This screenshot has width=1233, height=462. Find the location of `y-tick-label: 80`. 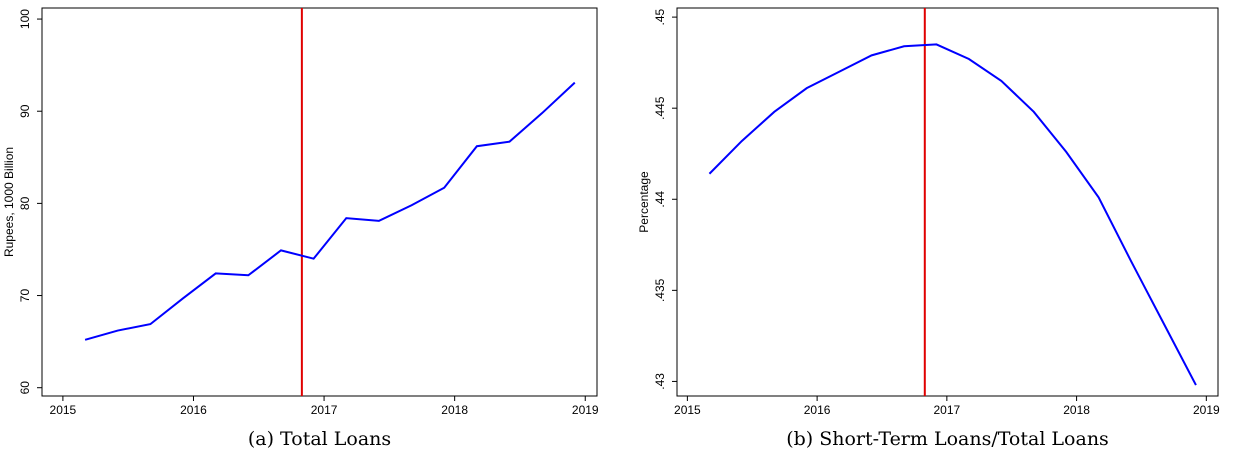

y-tick-label: 80 is located at coordinates (25, 203).